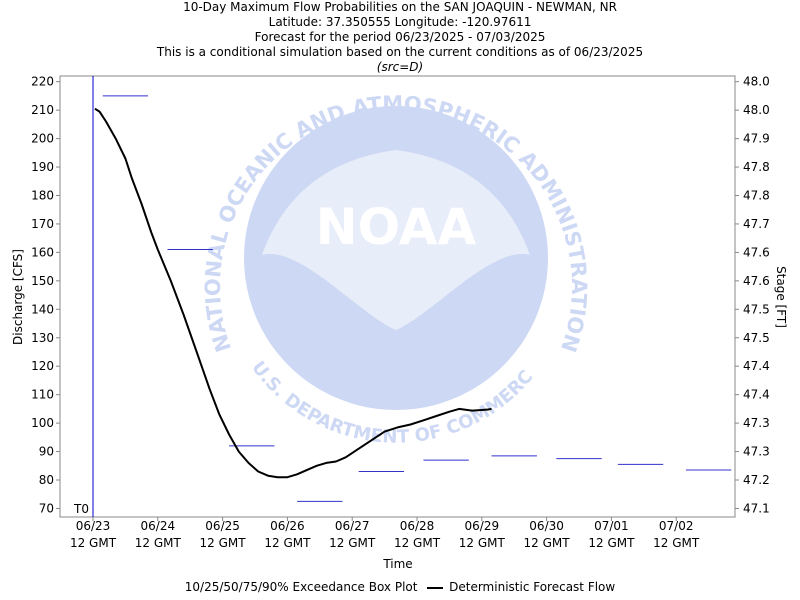 The width and height of the screenshot is (800, 600). What do you see at coordinates (42, 139) in the screenshot?
I see `y-tick-label: 200` at bounding box center [42, 139].